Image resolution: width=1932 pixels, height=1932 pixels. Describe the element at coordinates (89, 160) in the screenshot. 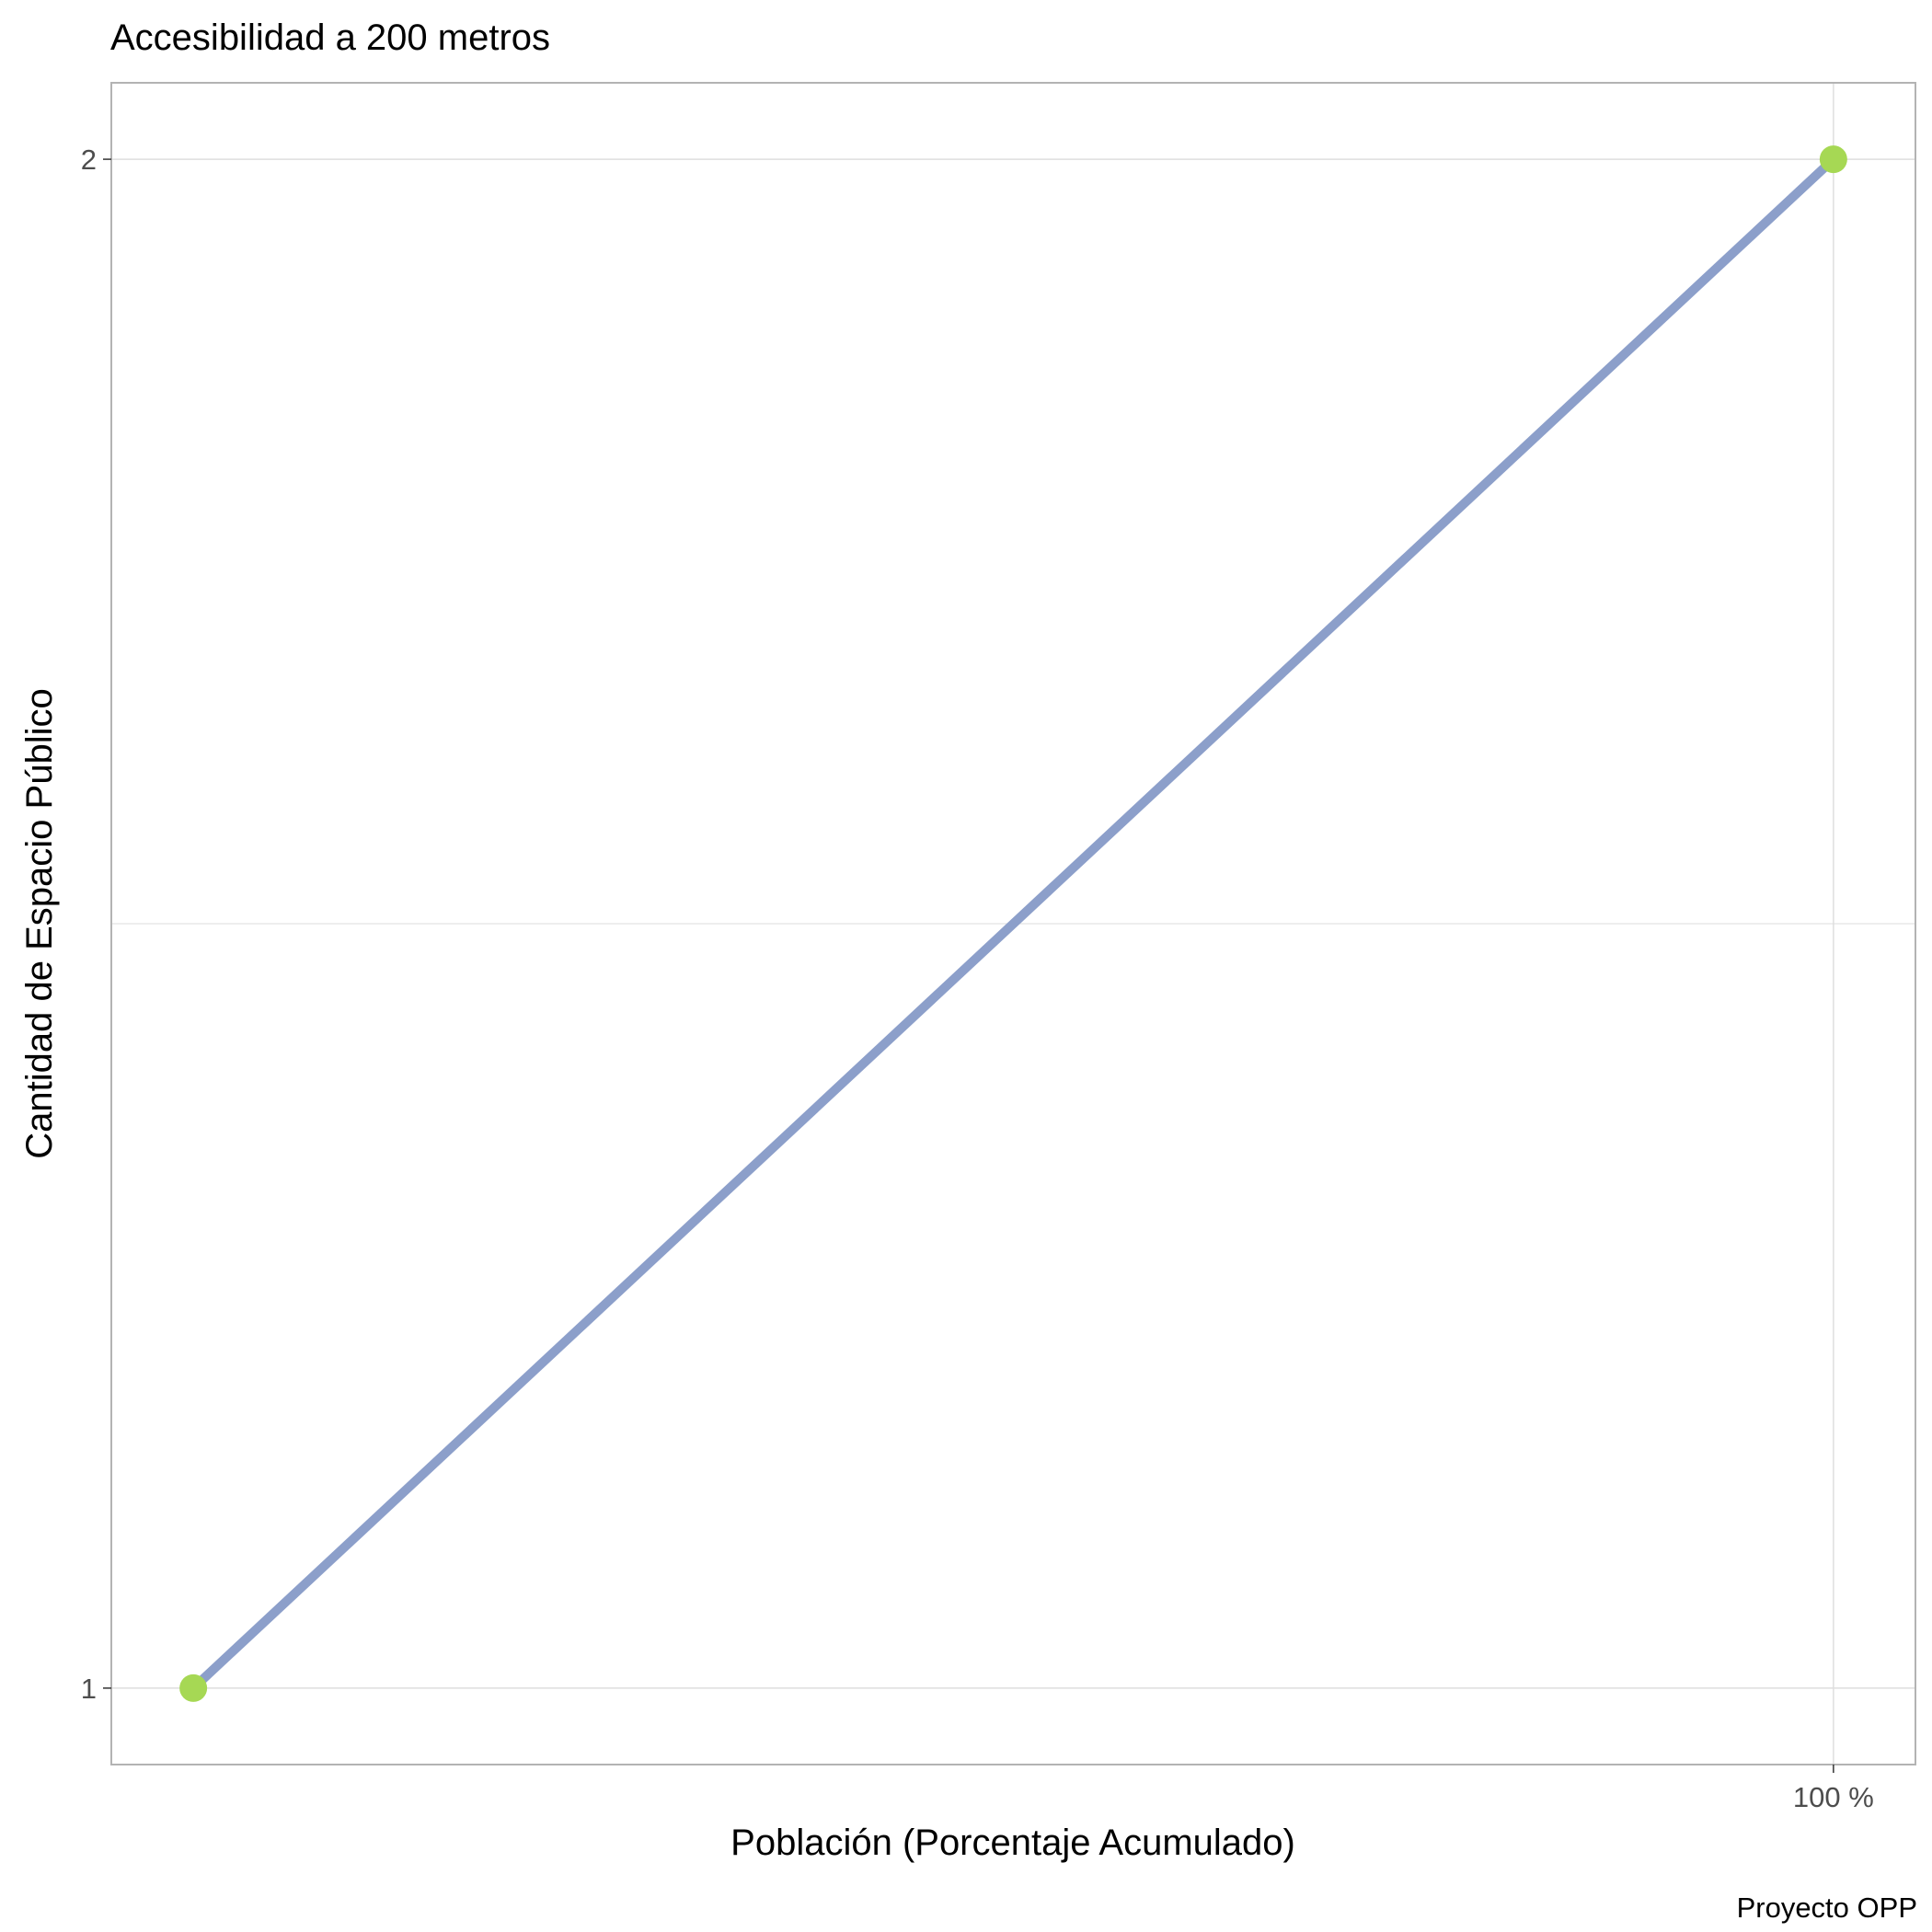

I see `y-tick-label: 2` at that location.